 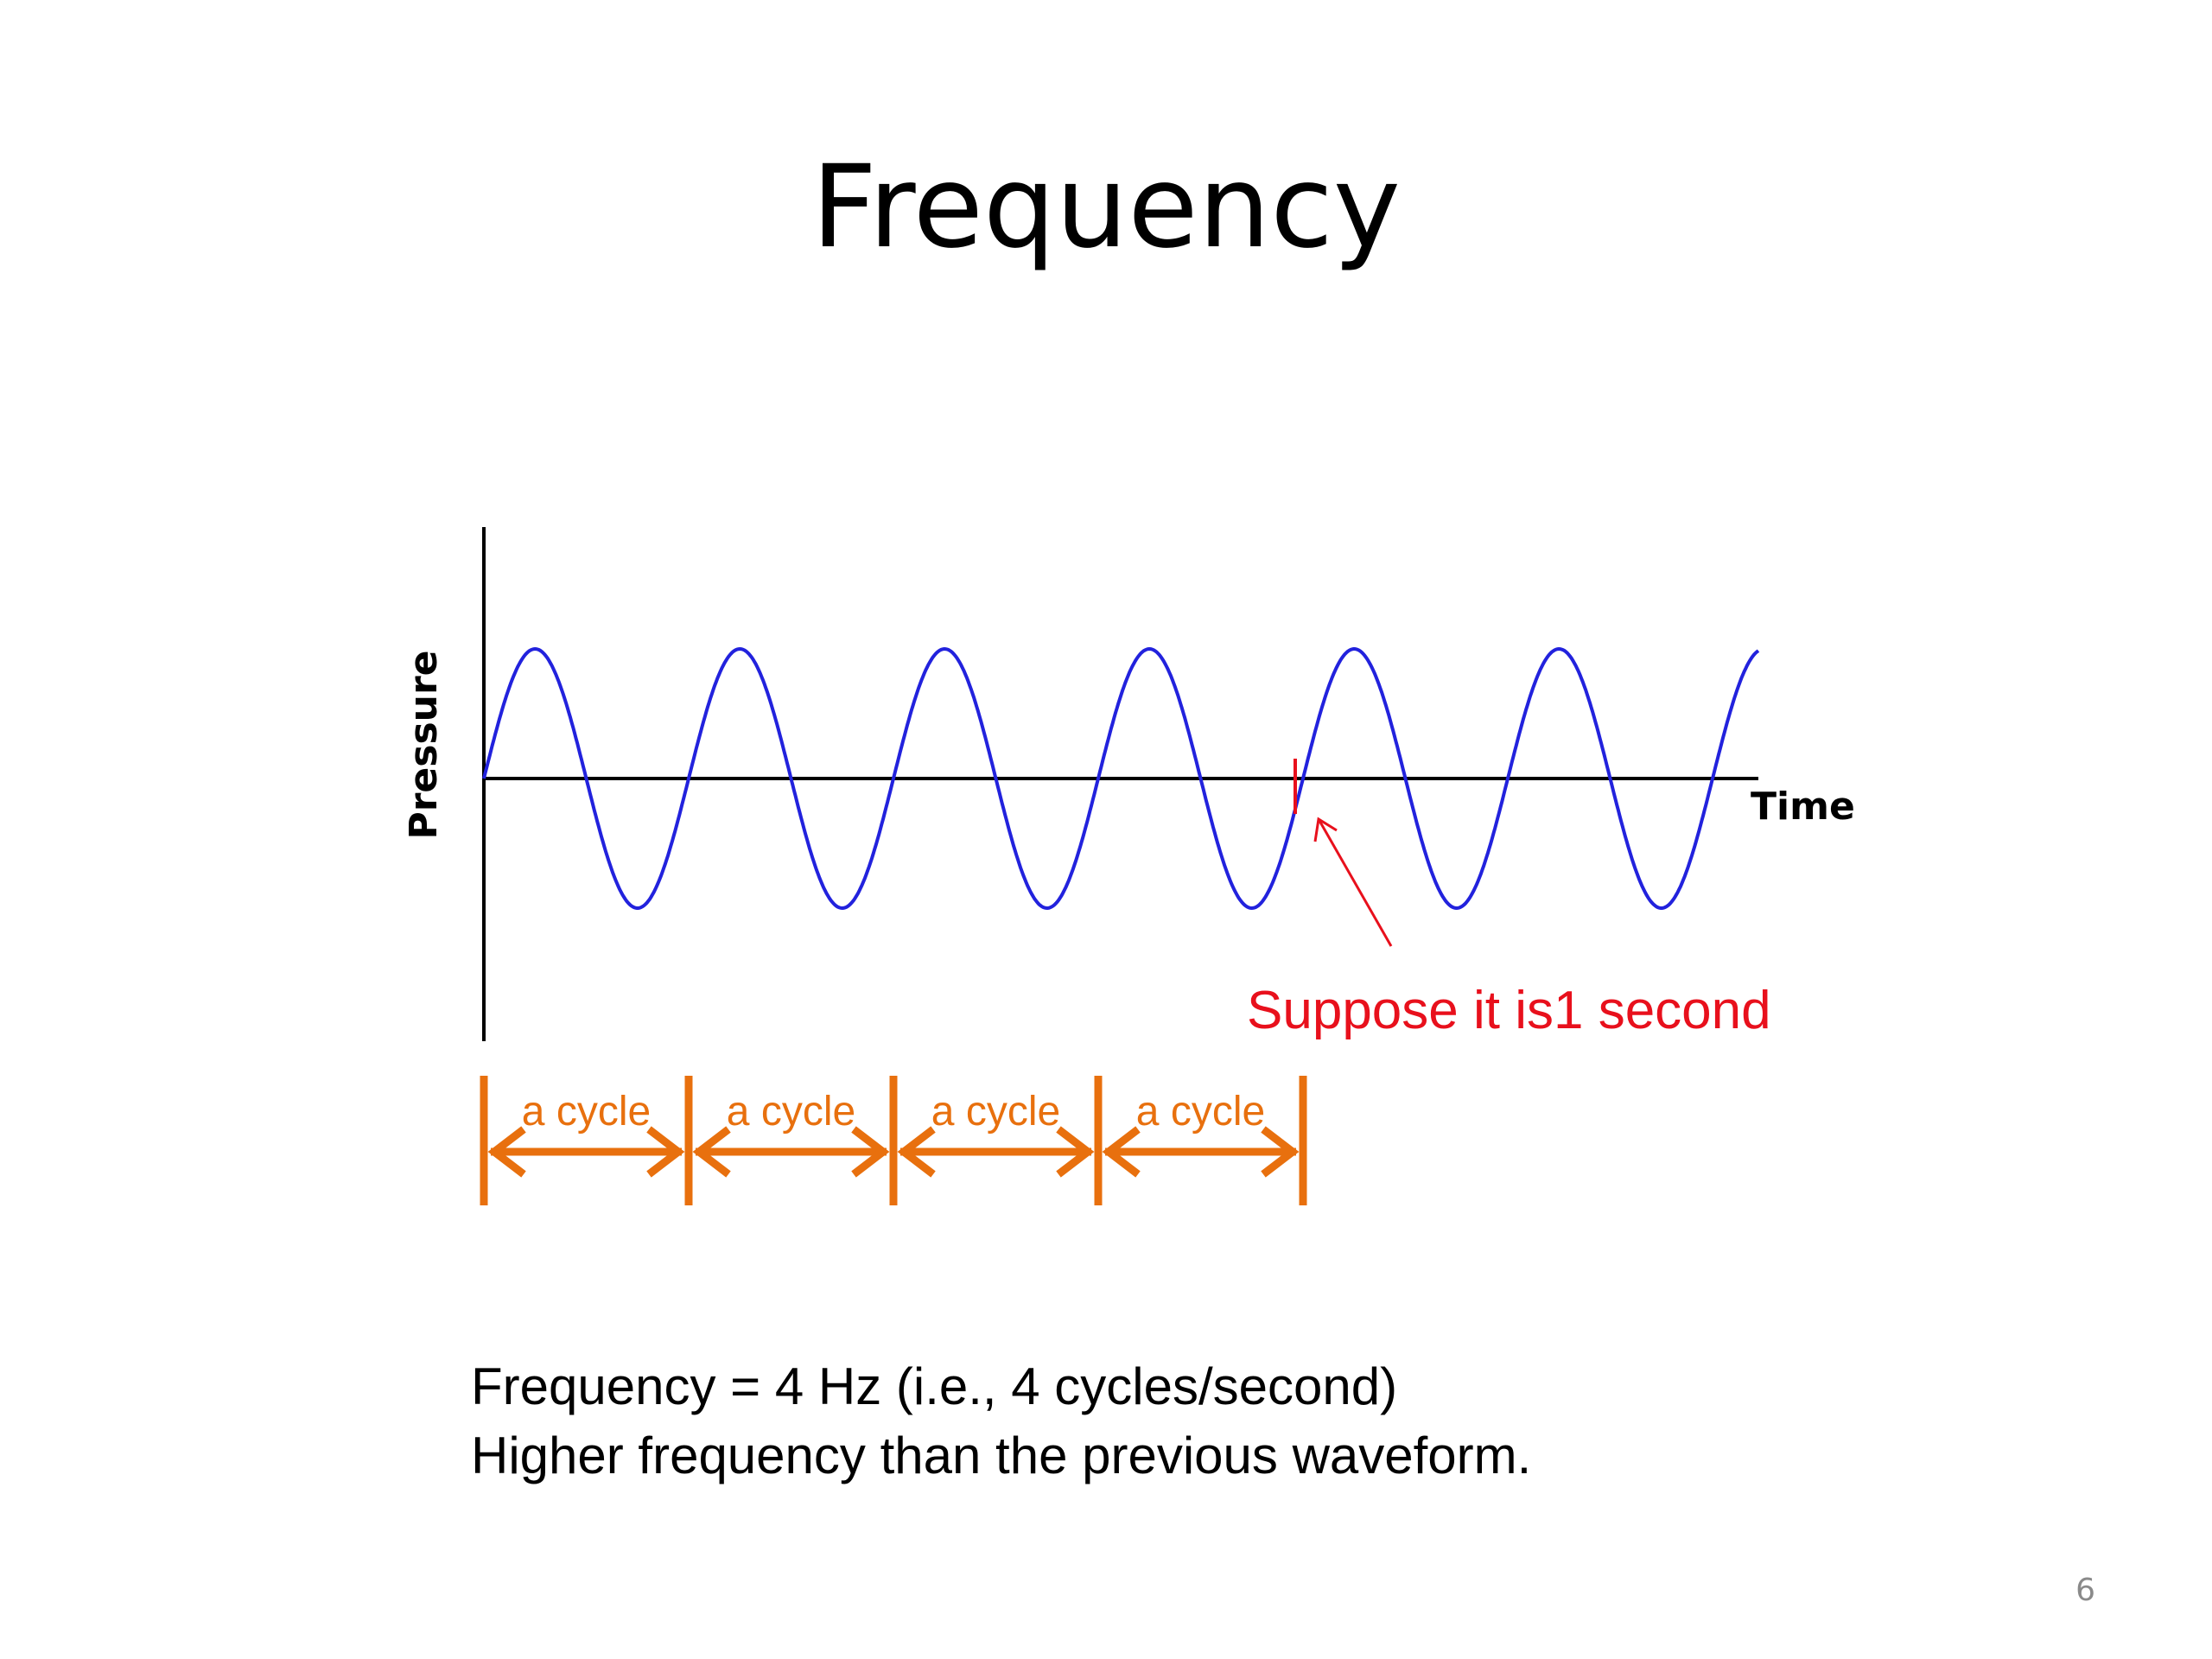 What do you see at coordinates (934, 1386) in the screenshot?
I see `caption-line-1: Frequency = 4 Hz (i.e., 4 cycles/second)` at bounding box center [934, 1386].